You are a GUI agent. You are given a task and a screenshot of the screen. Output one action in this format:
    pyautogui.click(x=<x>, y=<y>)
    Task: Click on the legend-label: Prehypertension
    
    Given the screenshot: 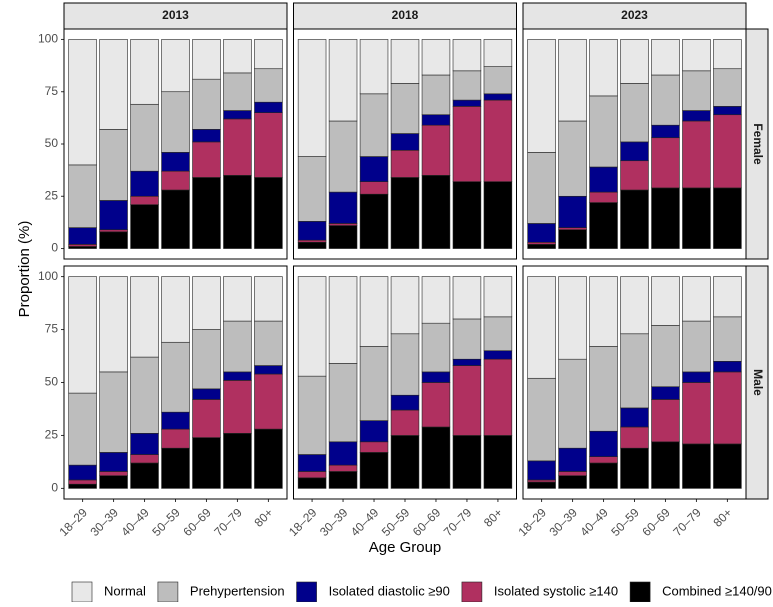 What is the action you would take?
    pyautogui.click(x=237, y=590)
    